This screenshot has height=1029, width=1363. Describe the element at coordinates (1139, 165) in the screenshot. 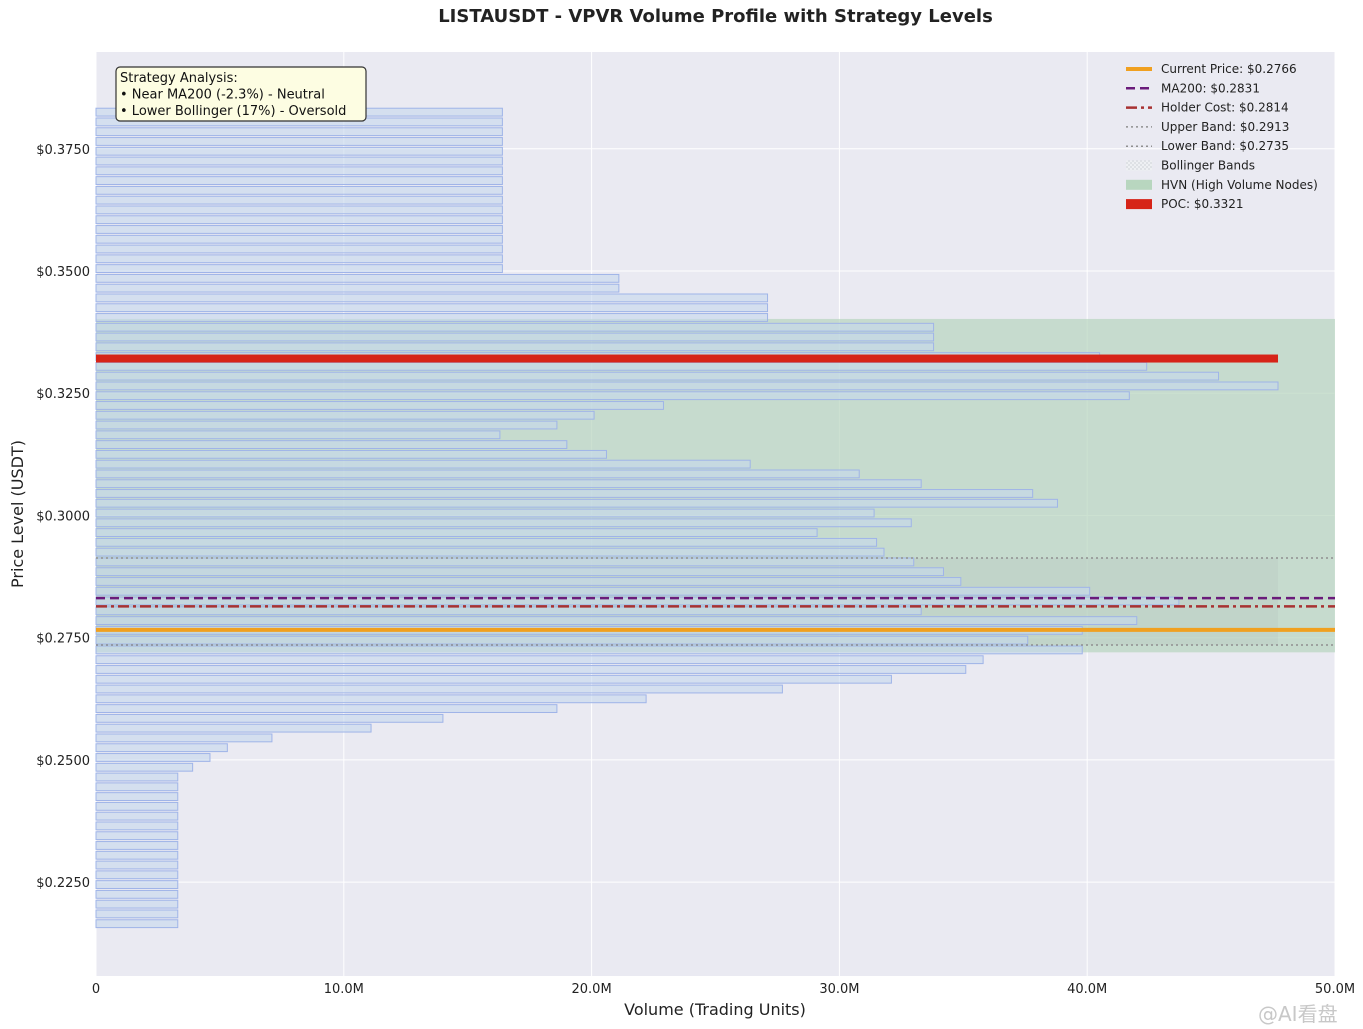

I see `legend-swatch` at that location.